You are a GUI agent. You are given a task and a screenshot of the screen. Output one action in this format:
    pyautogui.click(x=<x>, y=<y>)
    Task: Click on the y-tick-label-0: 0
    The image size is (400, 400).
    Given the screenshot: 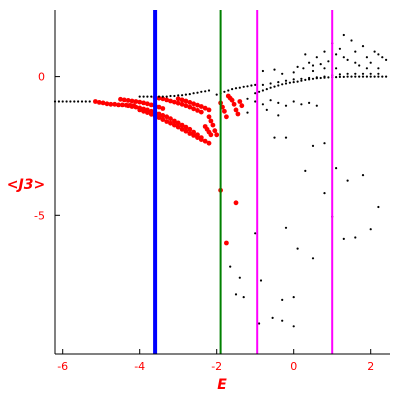 What is the action you would take?
    pyautogui.click(x=41, y=77)
    